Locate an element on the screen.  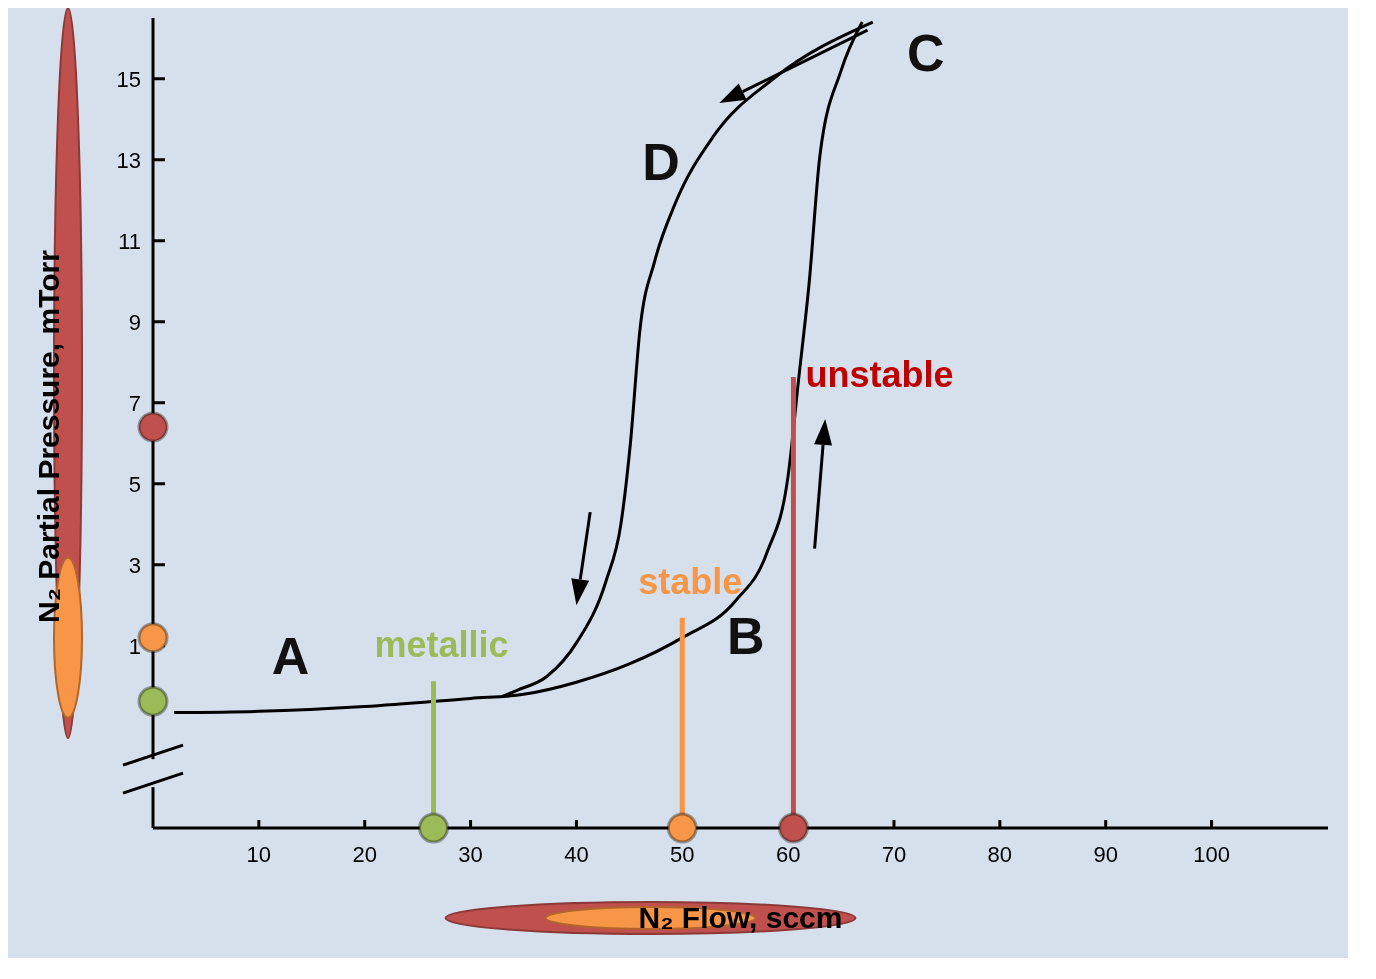
x-tick-label: 80 is located at coordinates (1000, 854).